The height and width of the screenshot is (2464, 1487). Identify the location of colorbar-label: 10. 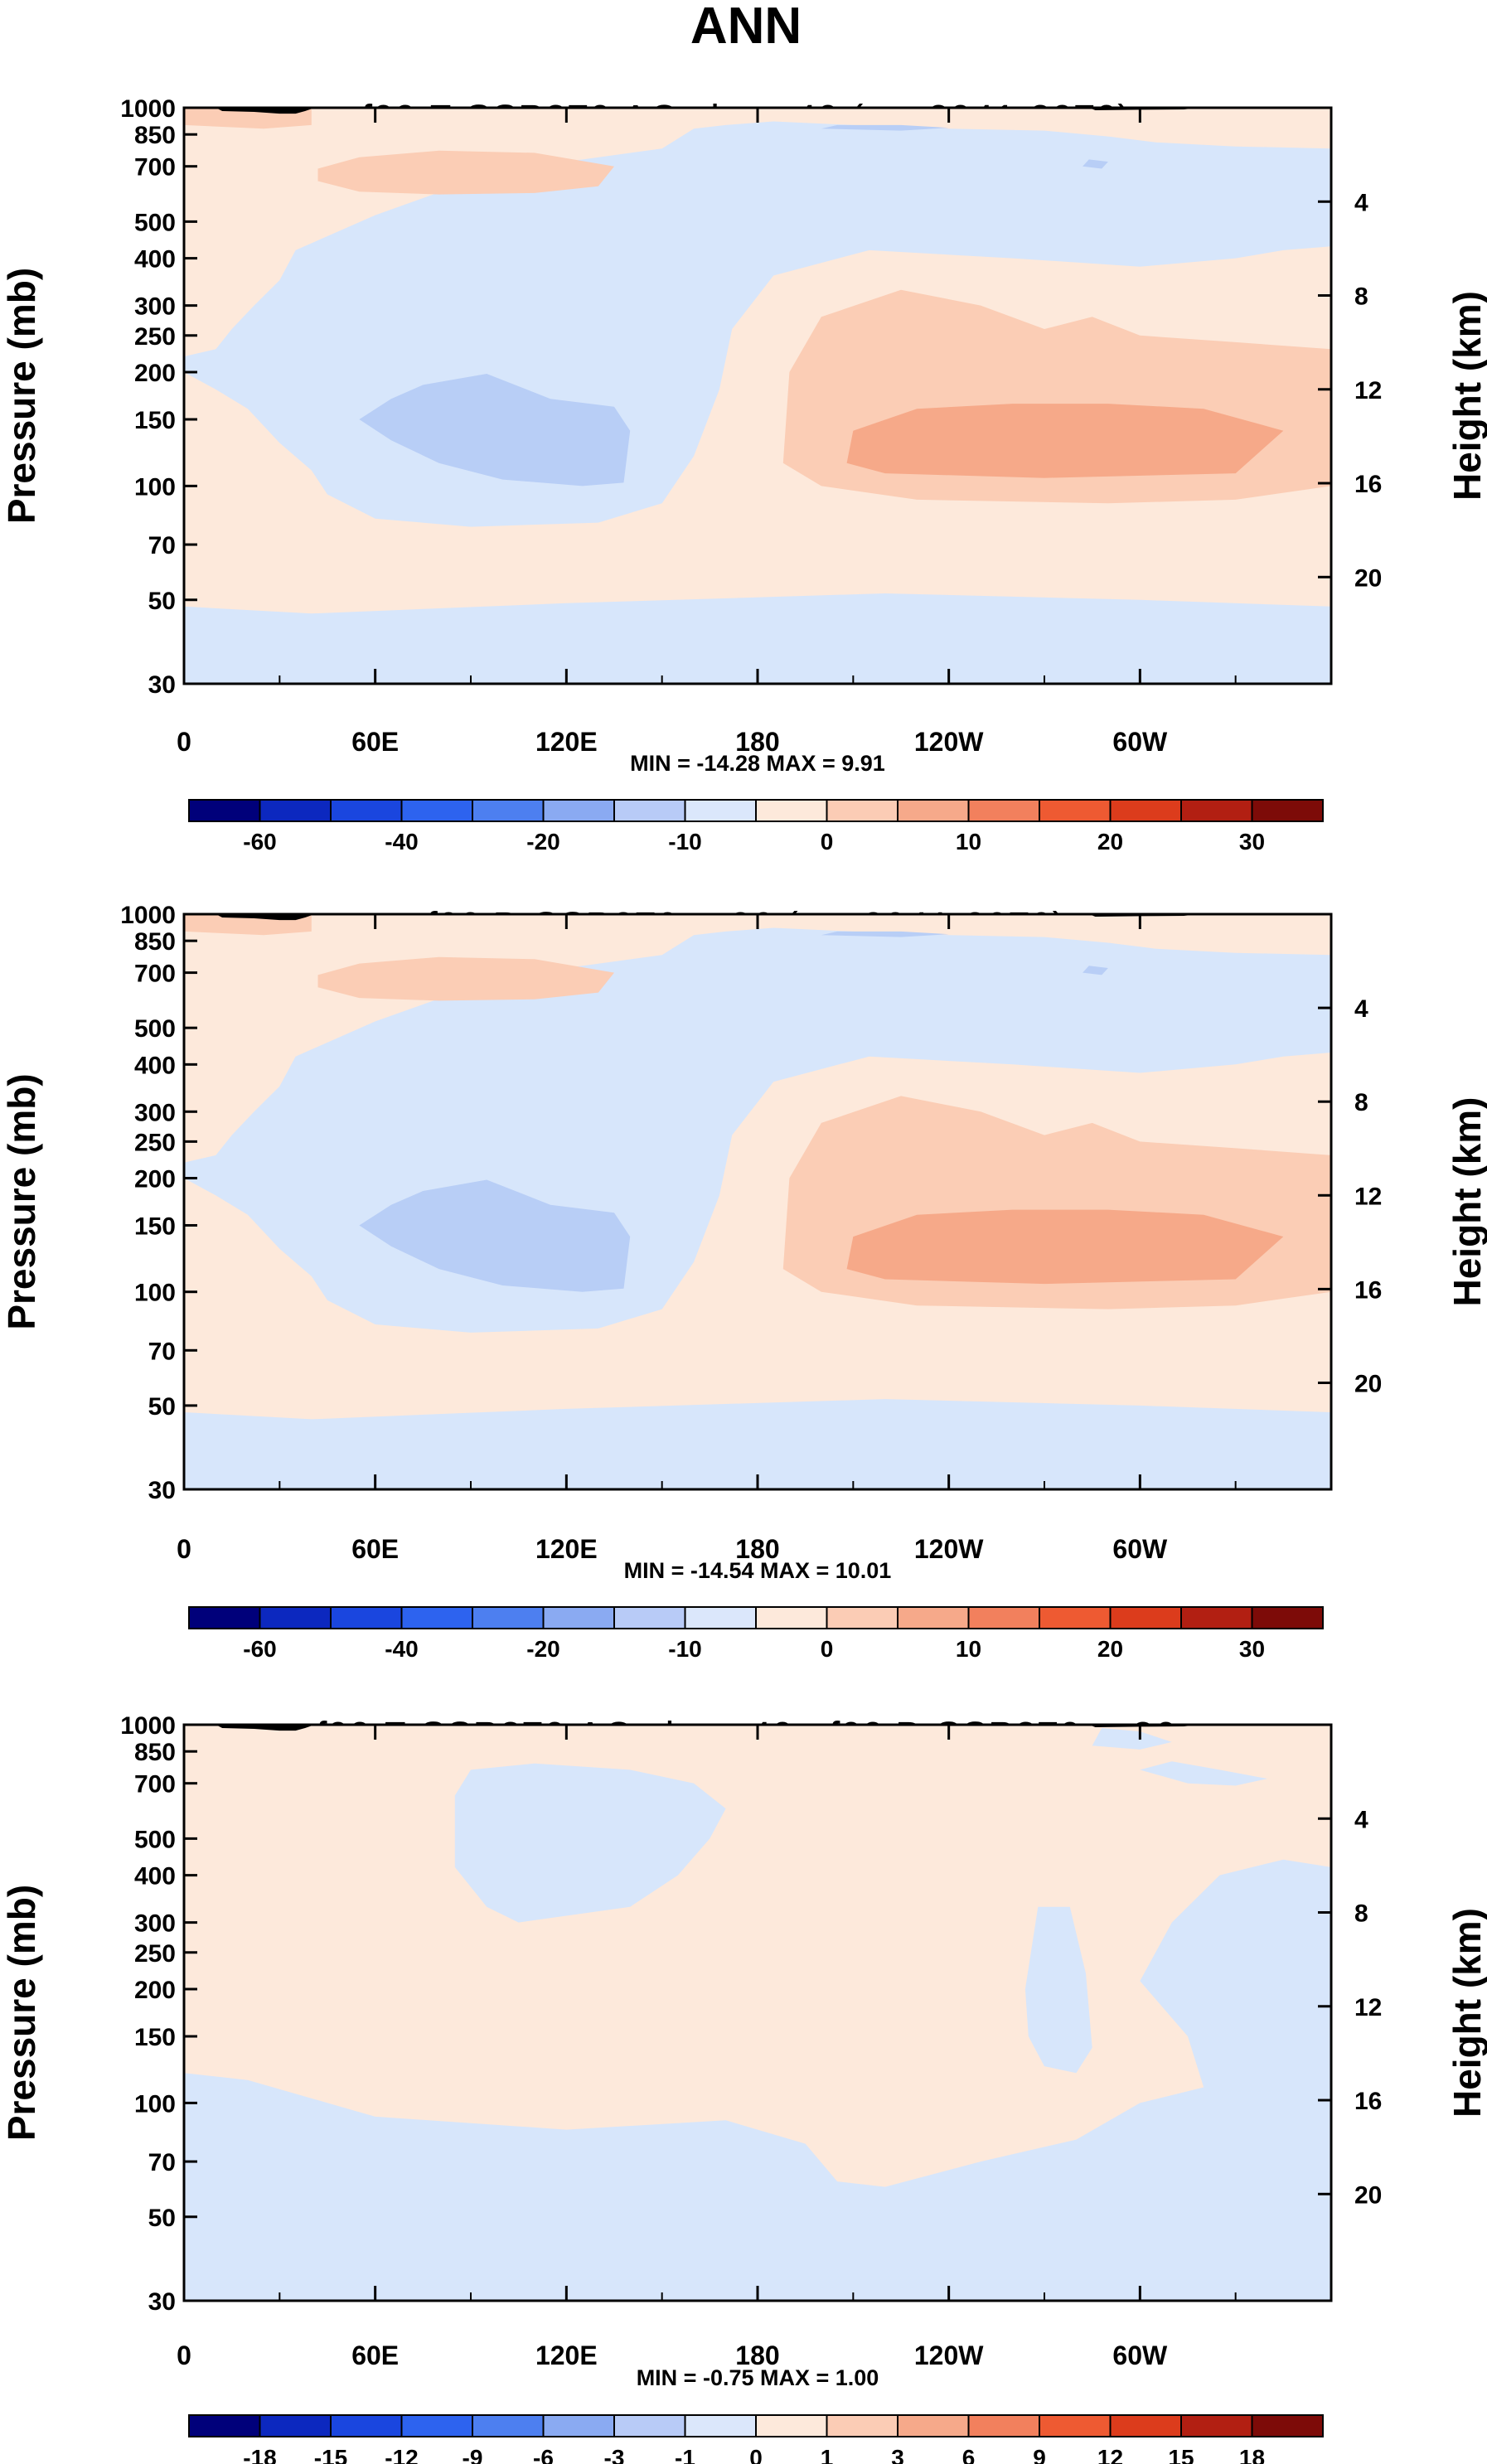
(969, 1649).